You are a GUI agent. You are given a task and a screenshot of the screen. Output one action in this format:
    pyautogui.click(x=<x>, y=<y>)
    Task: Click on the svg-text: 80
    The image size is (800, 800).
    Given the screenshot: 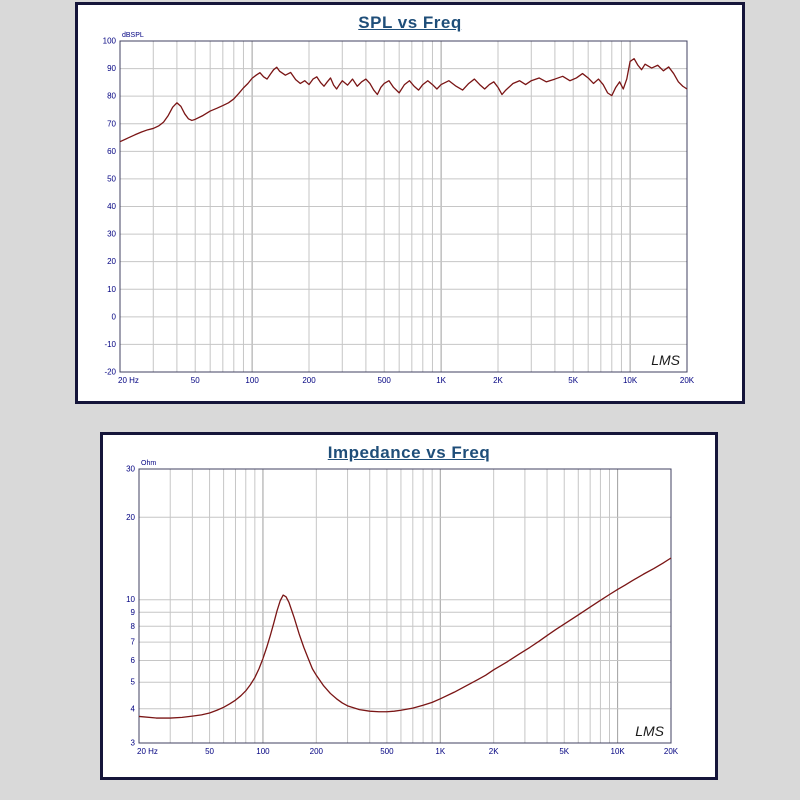 What is the action you would take?
    pyautogui.click(x=111, y=96)
    